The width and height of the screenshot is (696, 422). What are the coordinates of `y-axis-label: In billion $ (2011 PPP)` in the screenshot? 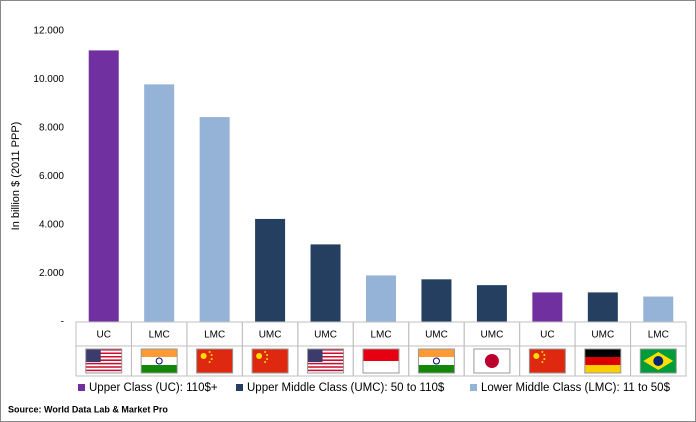 It's located at (16, 176).